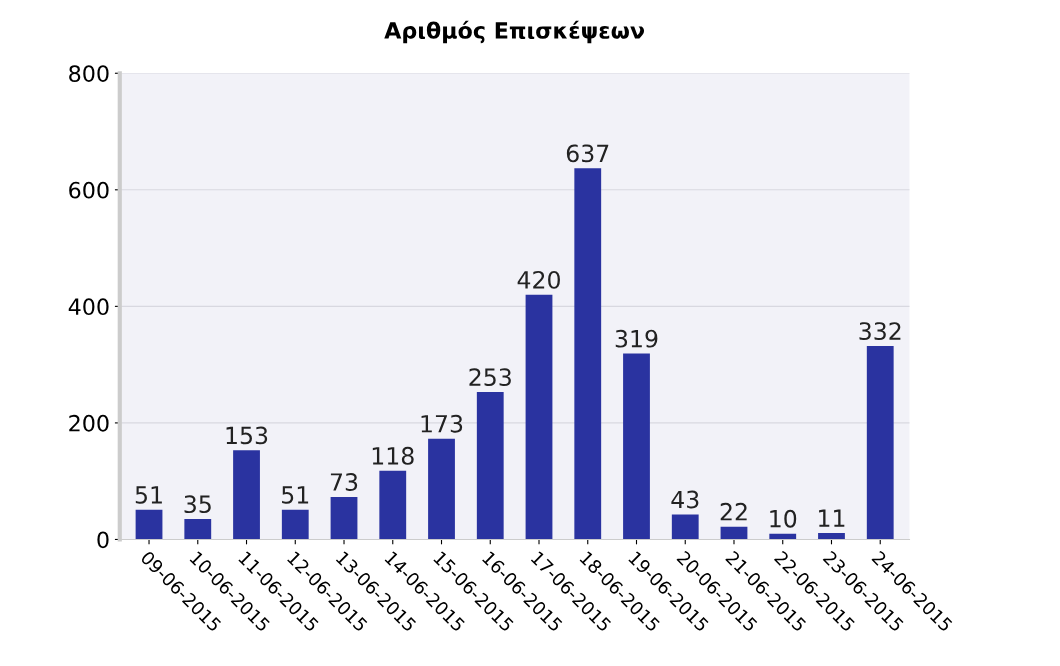 The width and height of the screenshot is (1060, 666). What do you see at coordinates (636, 338) in the screenshot?
I see `data-label: 319` at bounding box center [636, 338].